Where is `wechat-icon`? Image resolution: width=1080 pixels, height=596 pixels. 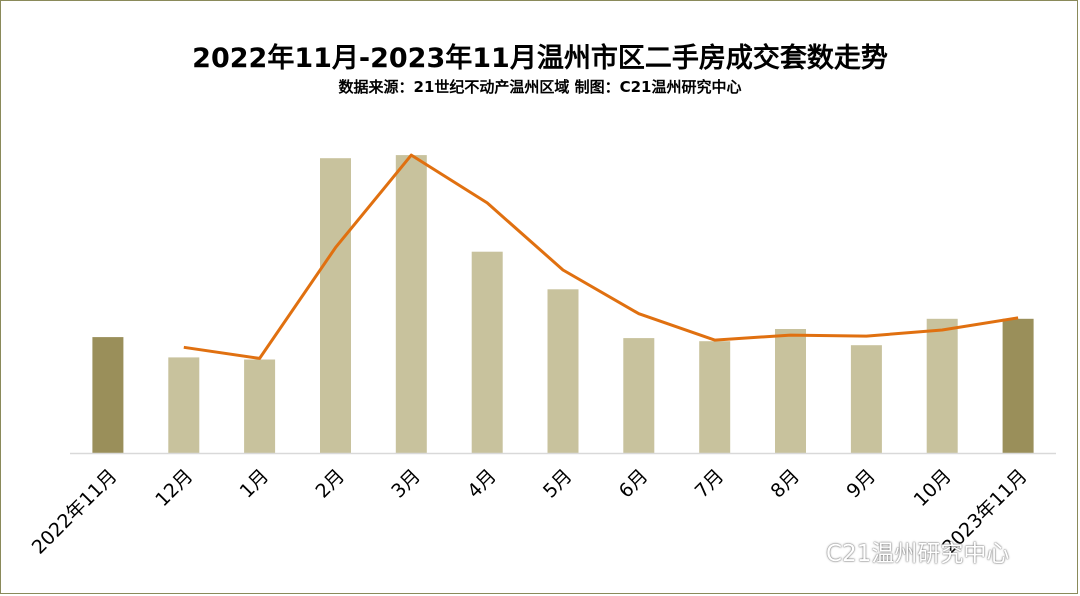 wechat-icon is located at coordinates (804, 552).